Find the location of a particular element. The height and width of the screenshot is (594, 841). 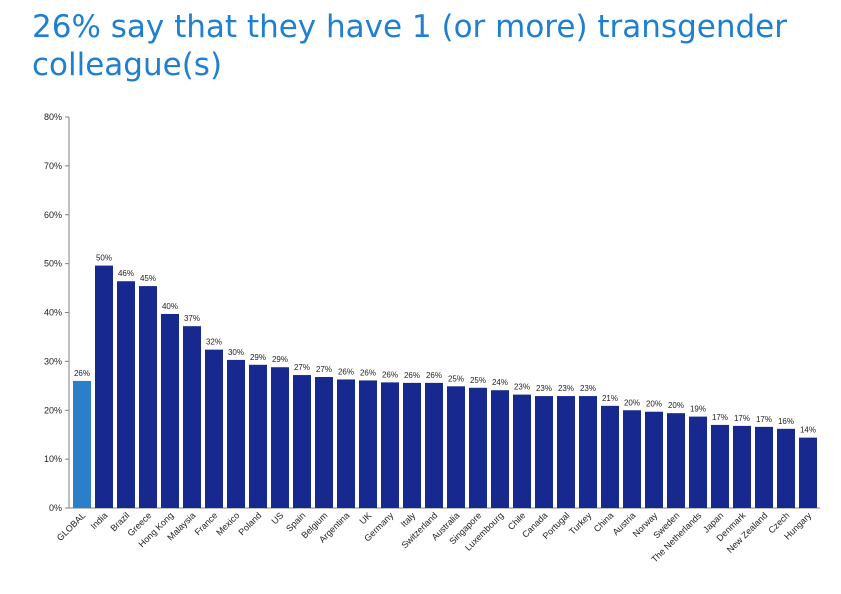

x-tick-label: Turkey is located at coordinates (580, 523).